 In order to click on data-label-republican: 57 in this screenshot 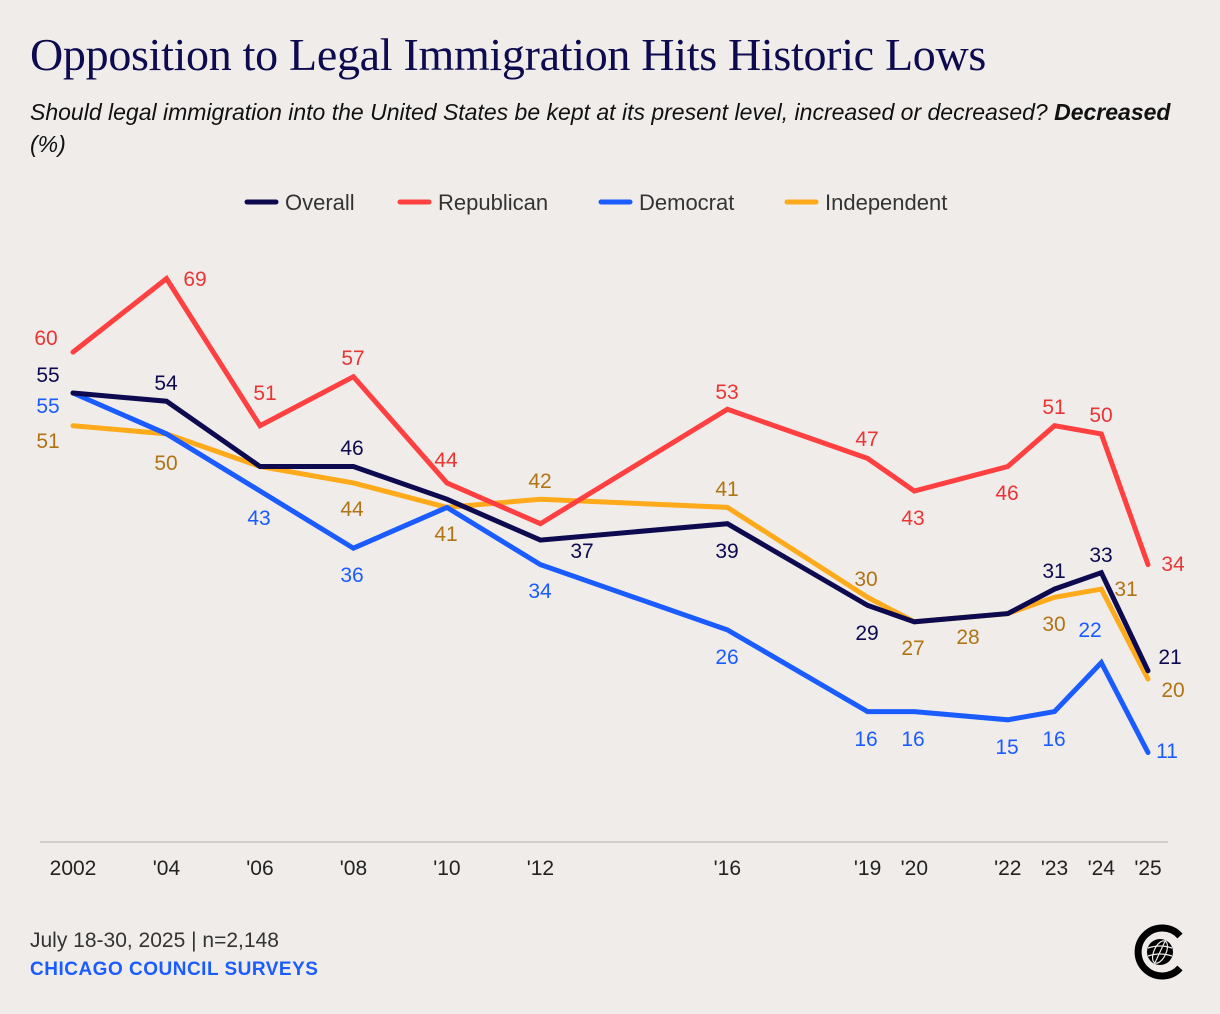, I will do `click(352, 358)`.